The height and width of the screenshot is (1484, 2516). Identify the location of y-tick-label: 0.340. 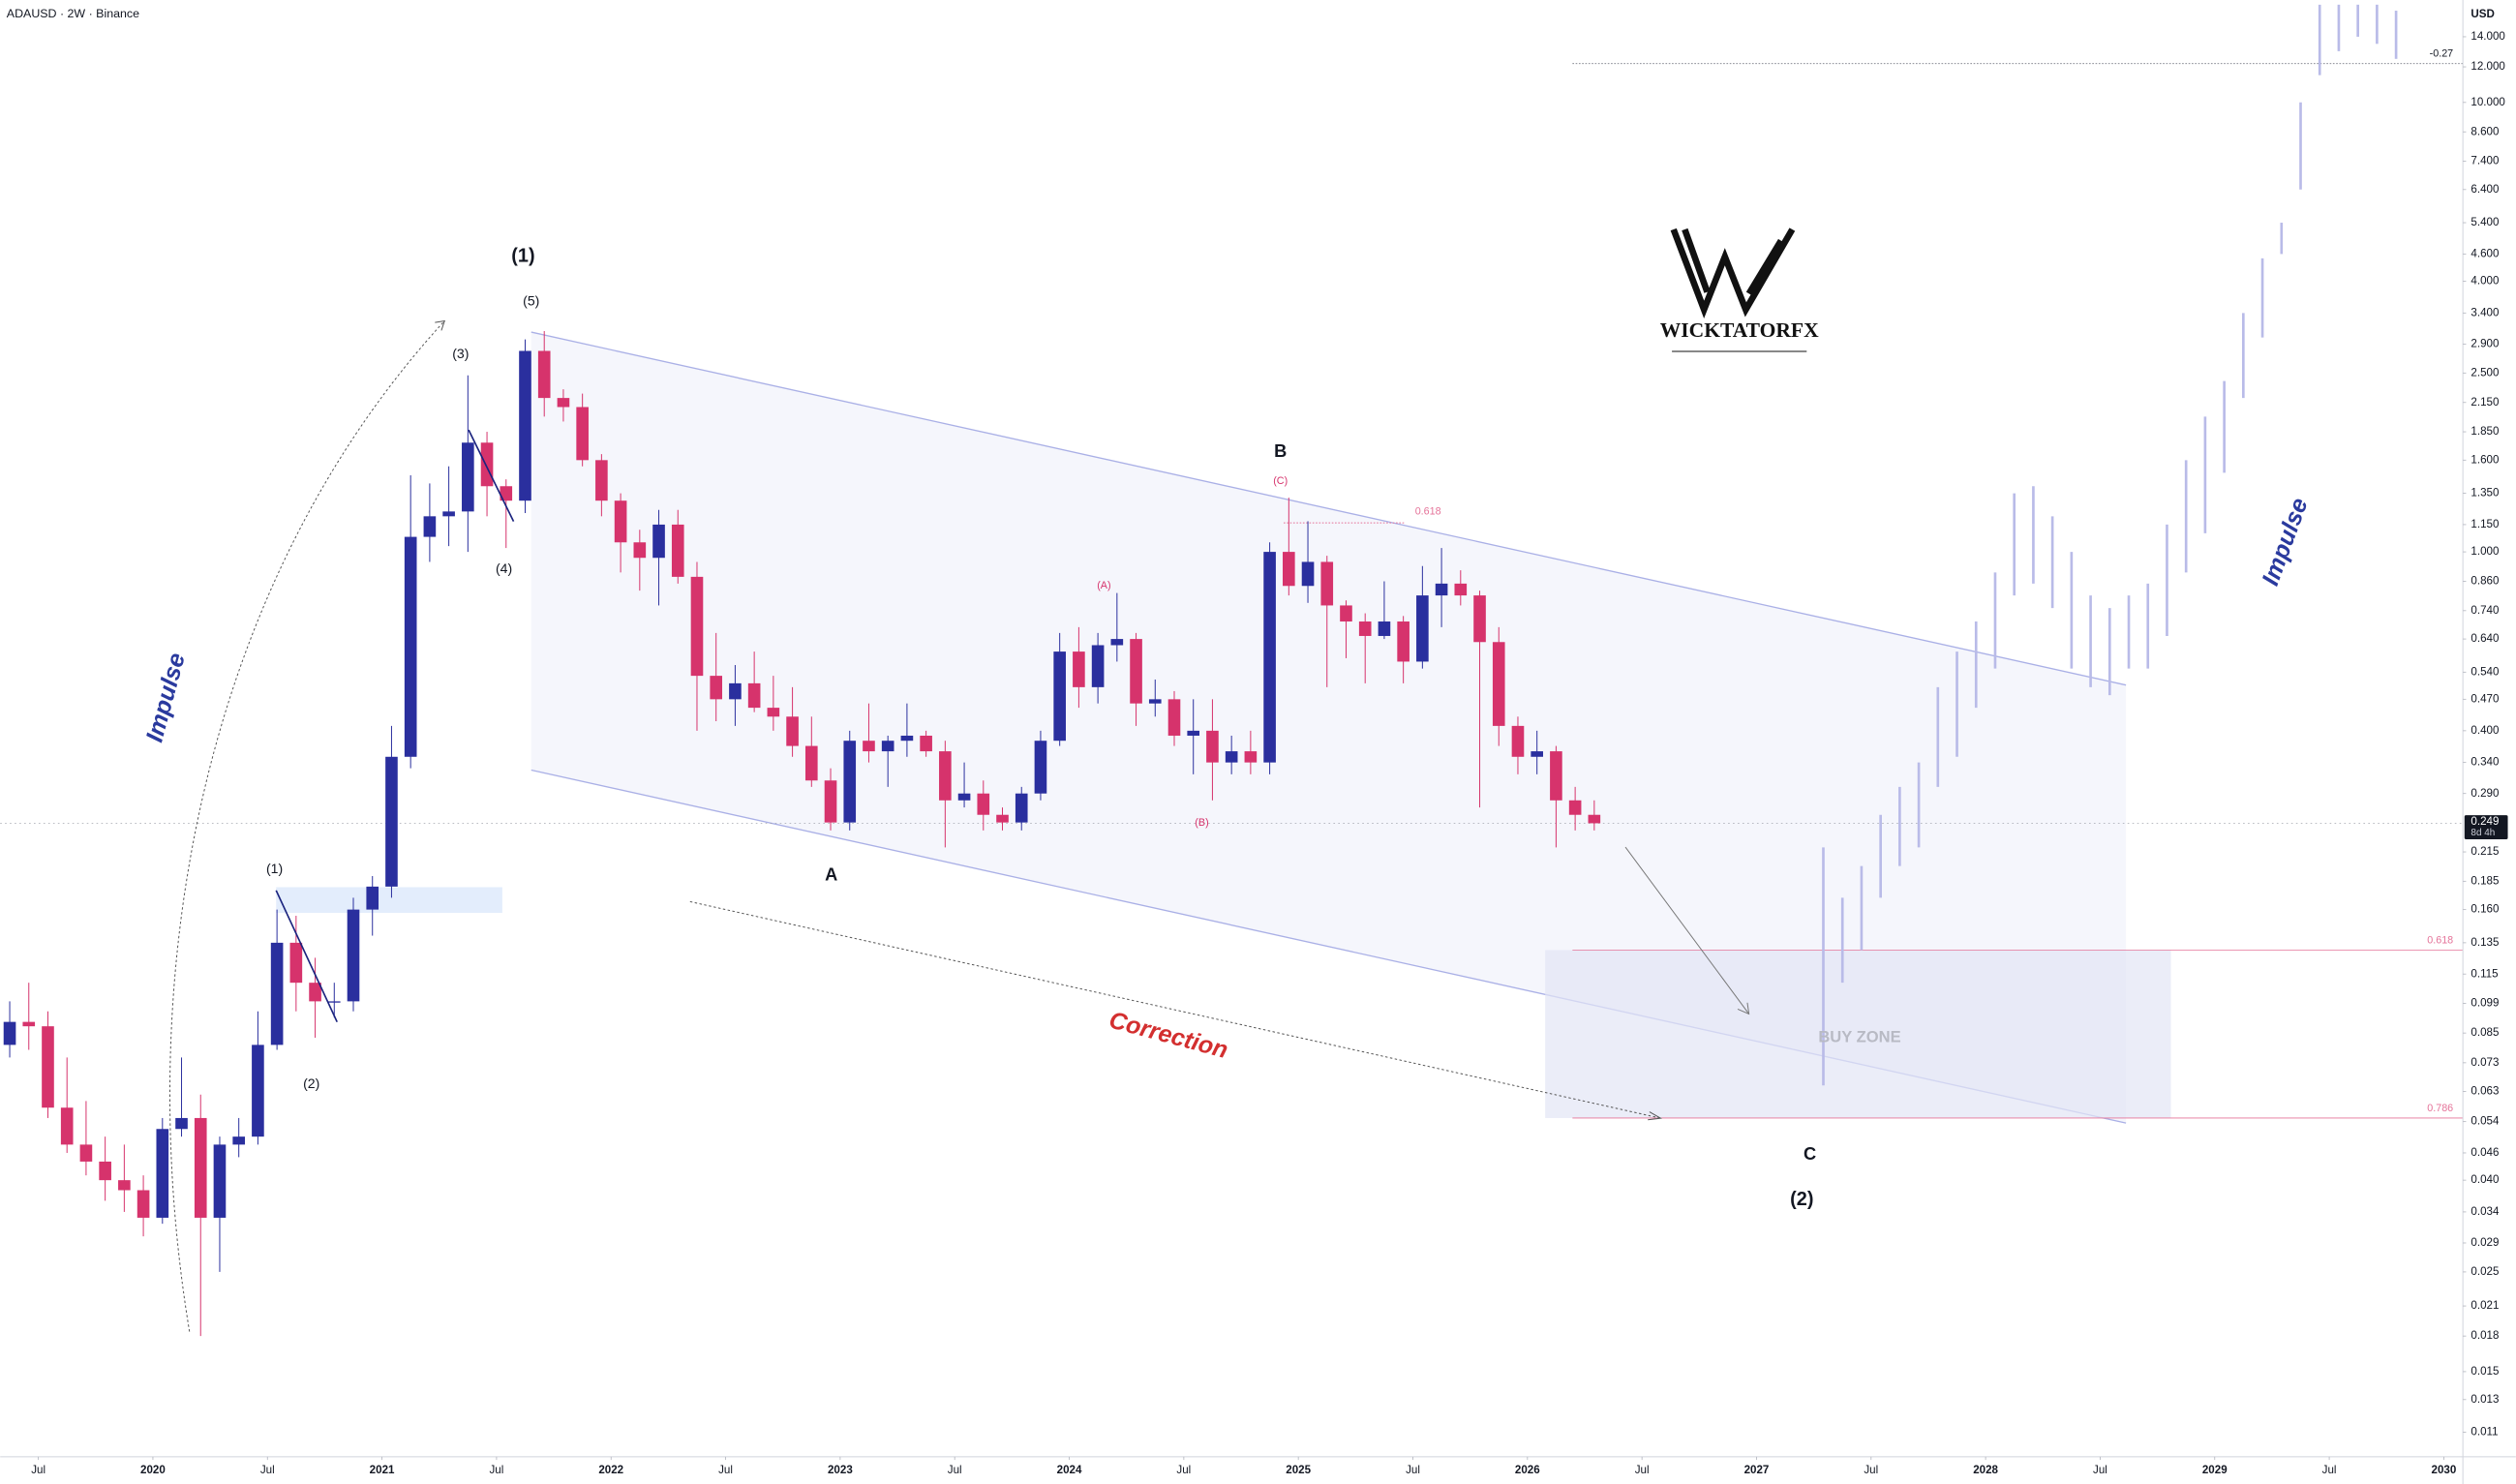
(2485, 762).